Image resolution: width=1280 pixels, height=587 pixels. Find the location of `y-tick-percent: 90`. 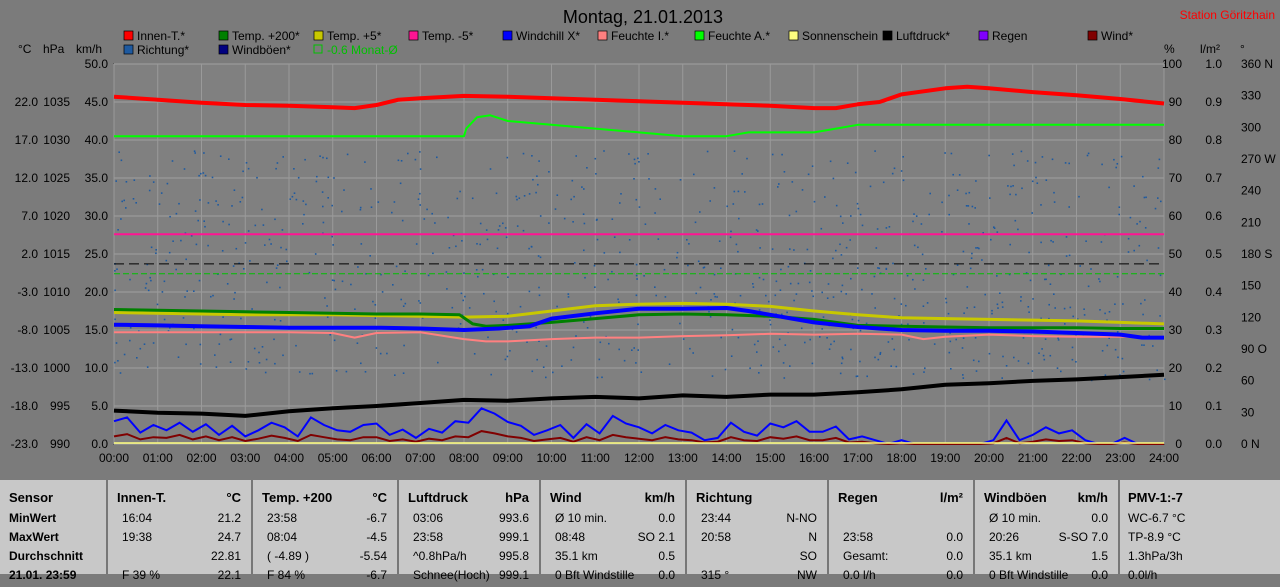

y-tick-percent: 90 is located at coordinates (1176, 102).